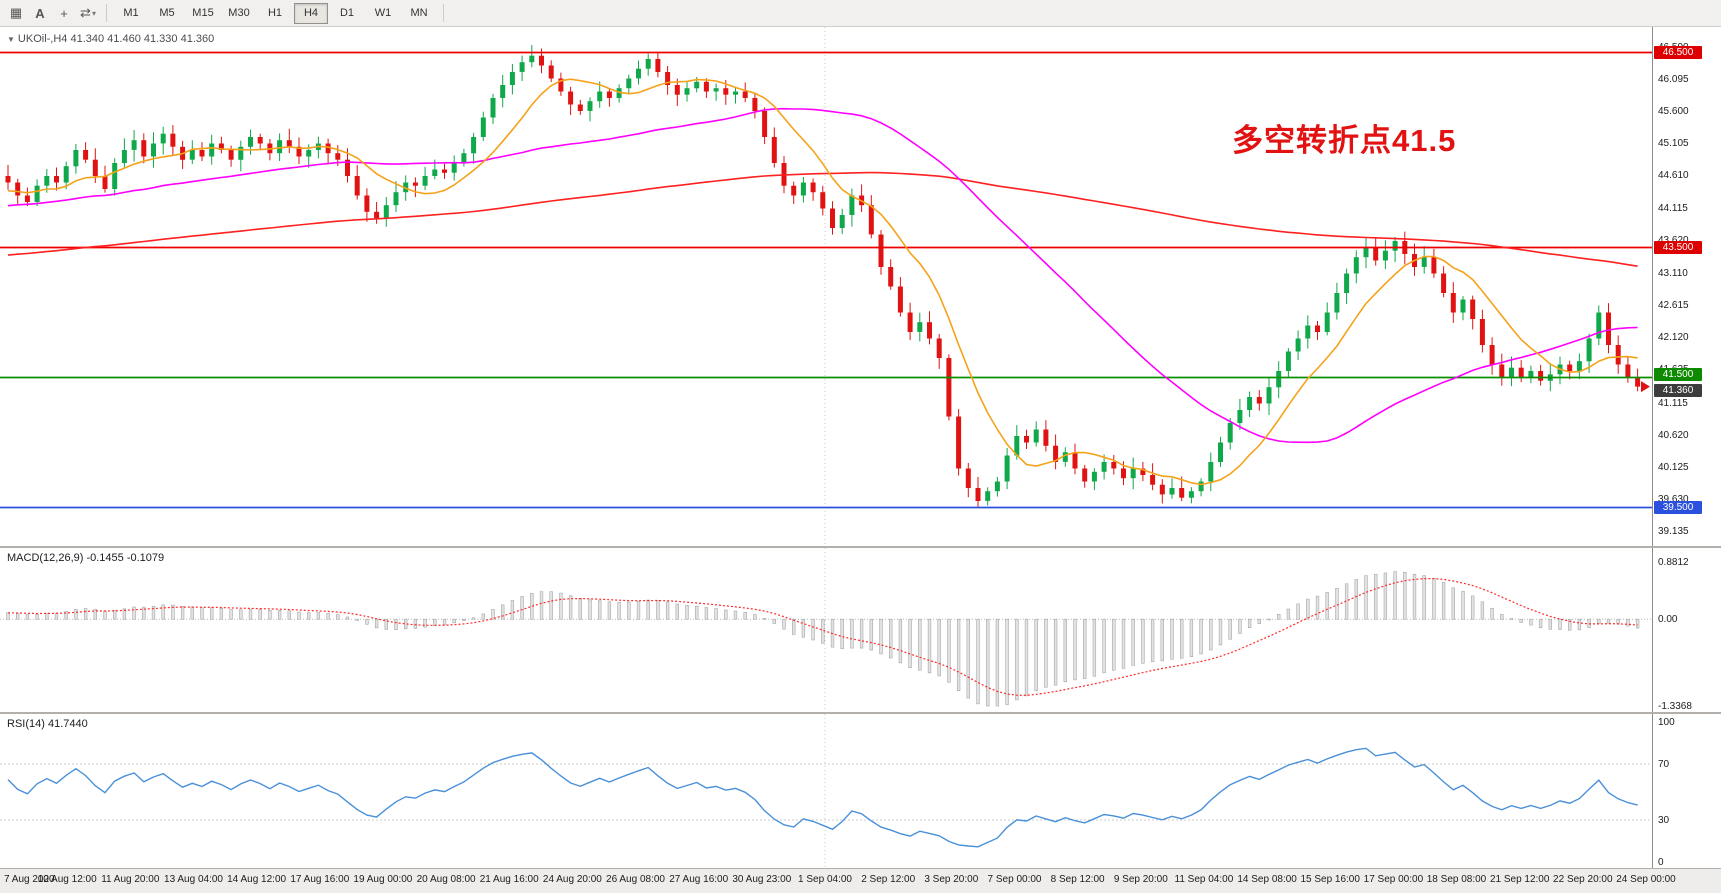 This screenshot has width=1721, height=893. I want to click on time-label: 2 Sep 12:00, so click(888, 879).